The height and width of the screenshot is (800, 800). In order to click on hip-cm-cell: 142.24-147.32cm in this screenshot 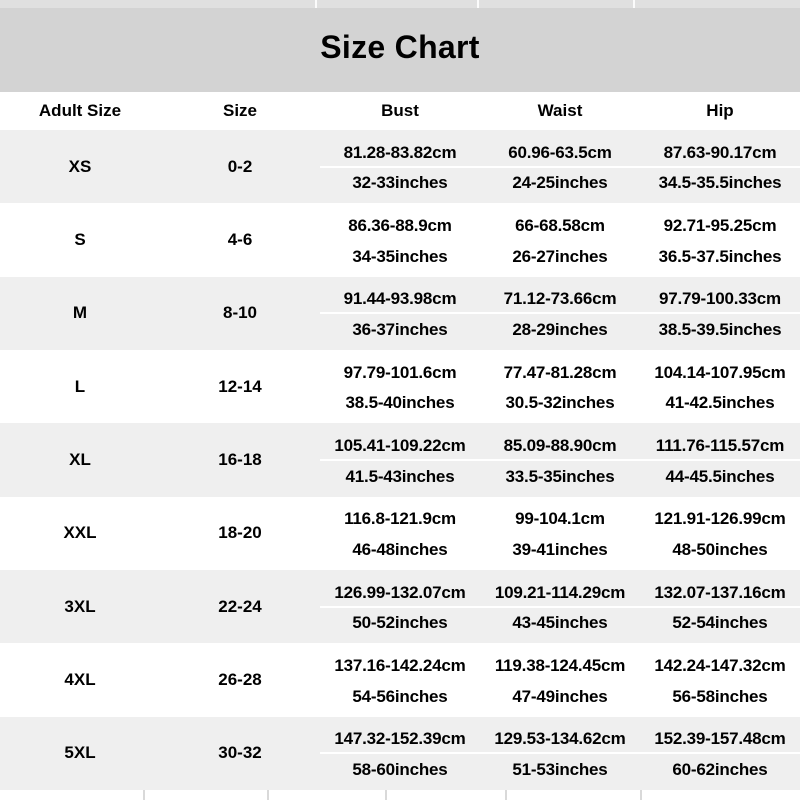, I will do `click(720, 666)`.